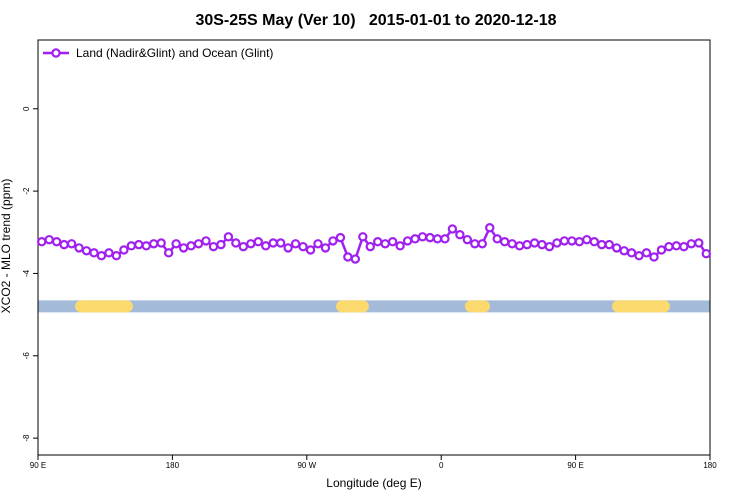  Describe the element at coordinates (441, 465) in the screenshot. I see `x-tick-label: 0` at that location.